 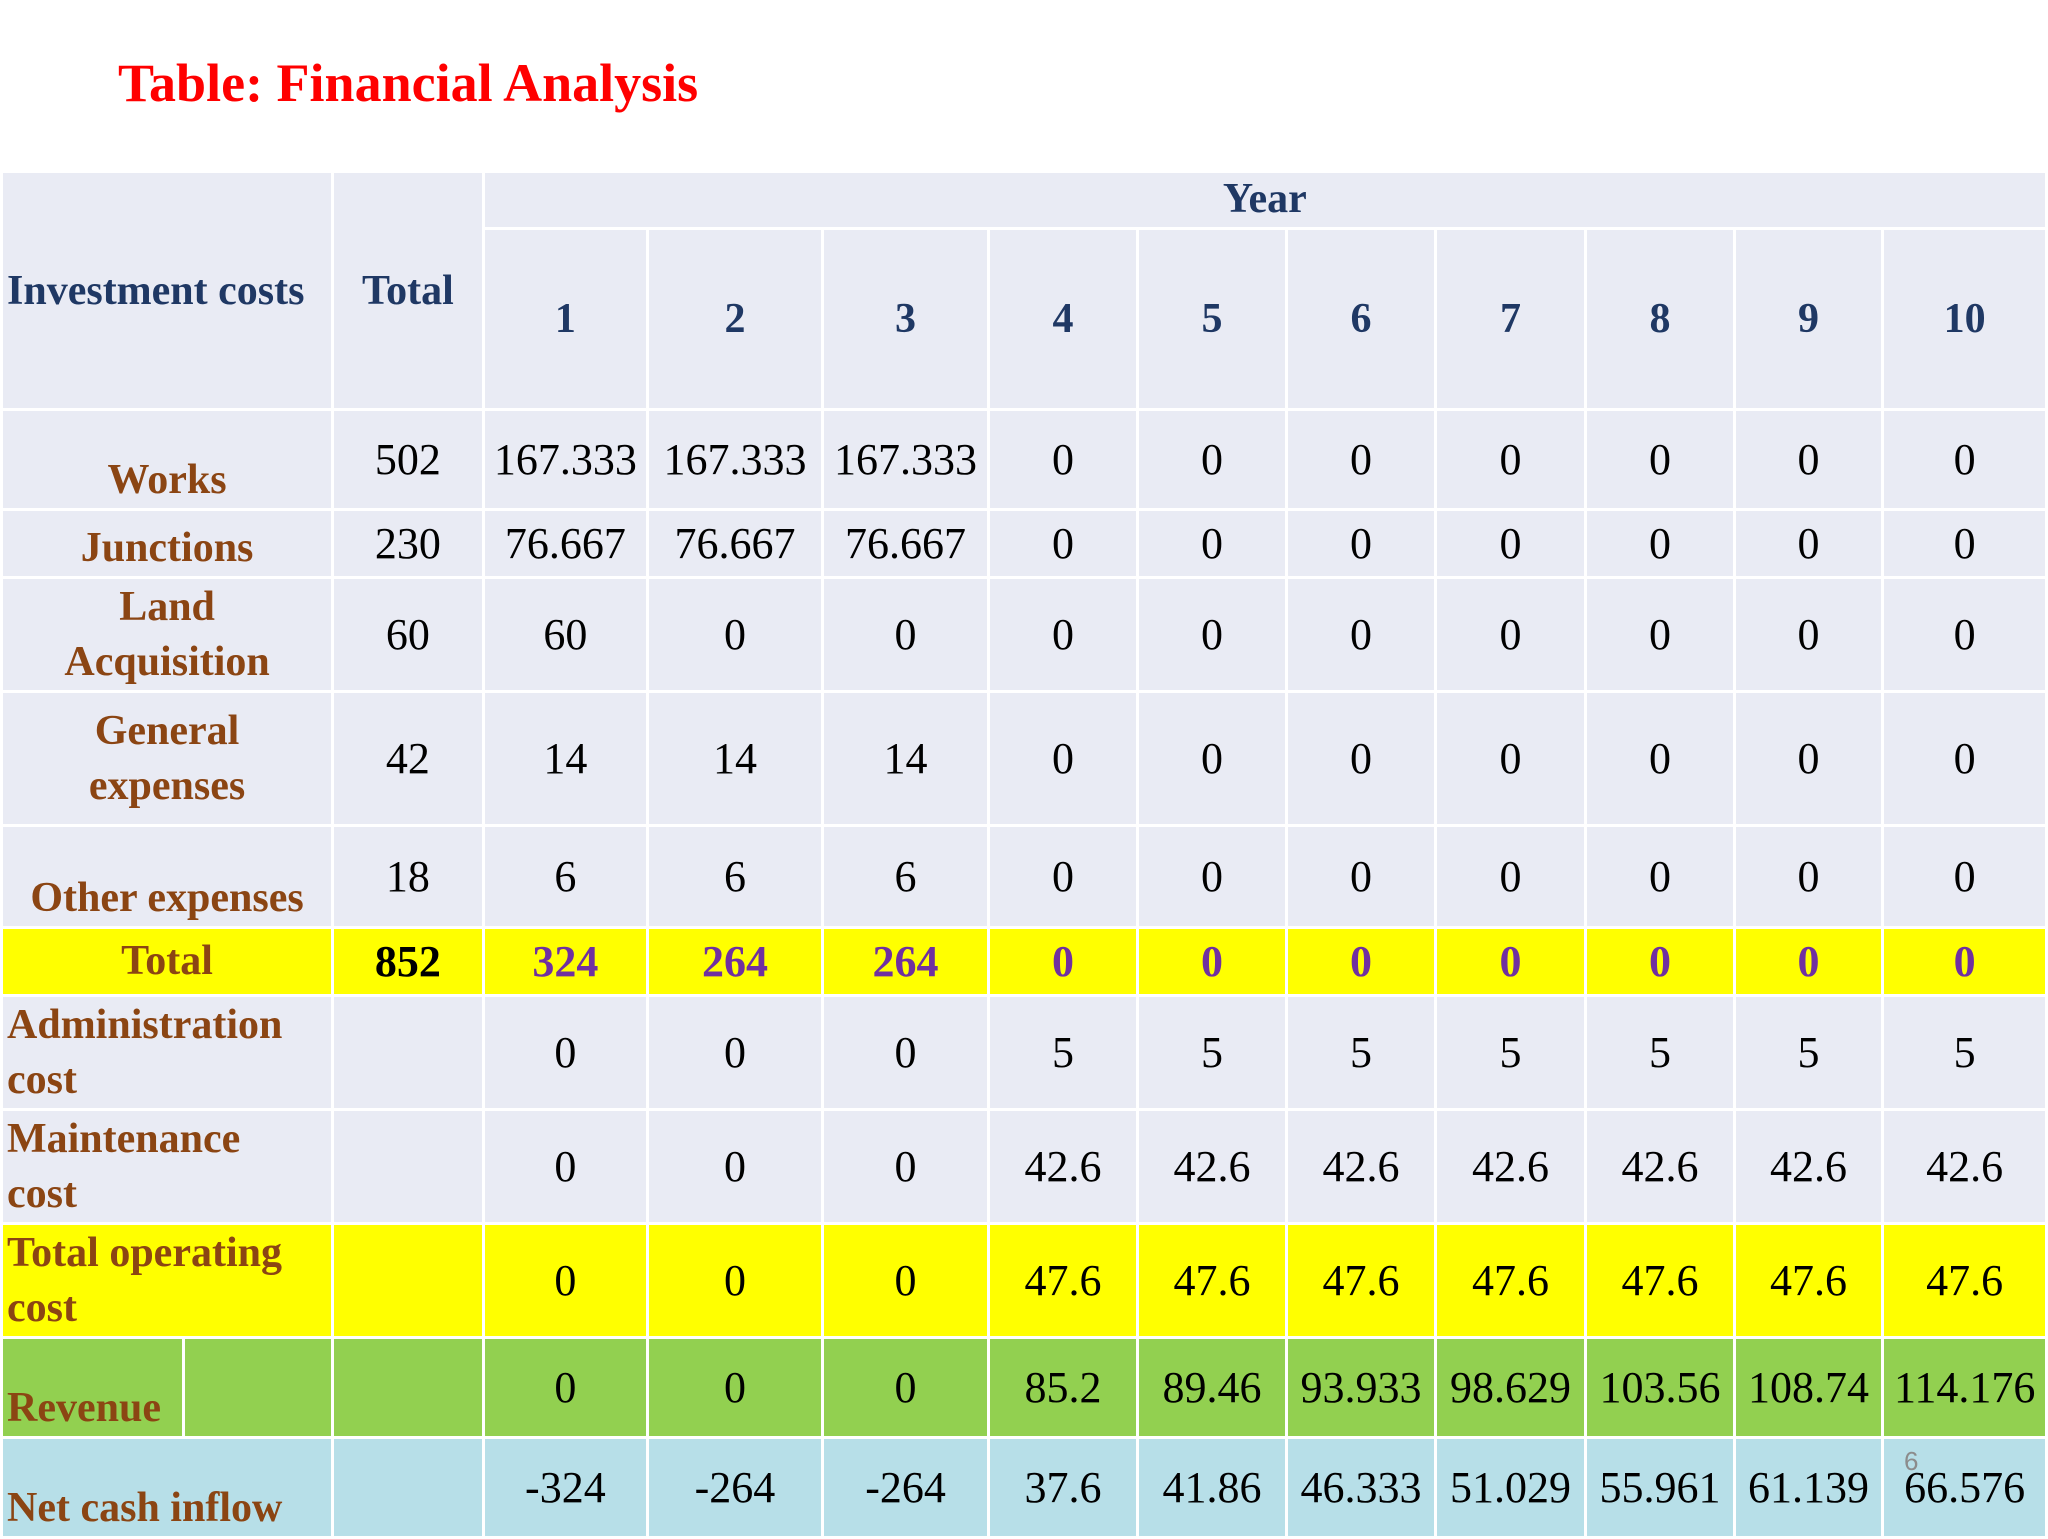 I want to click on row-label-line: Land, so click(x=167, y=606).